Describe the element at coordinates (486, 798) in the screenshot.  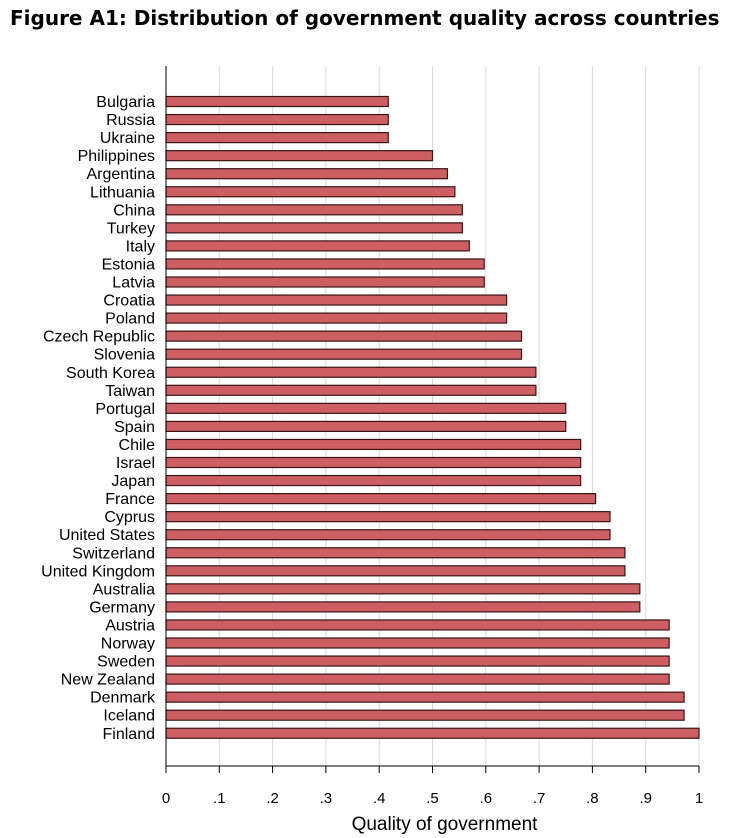
I see `x-tick-label: .6` at that location.